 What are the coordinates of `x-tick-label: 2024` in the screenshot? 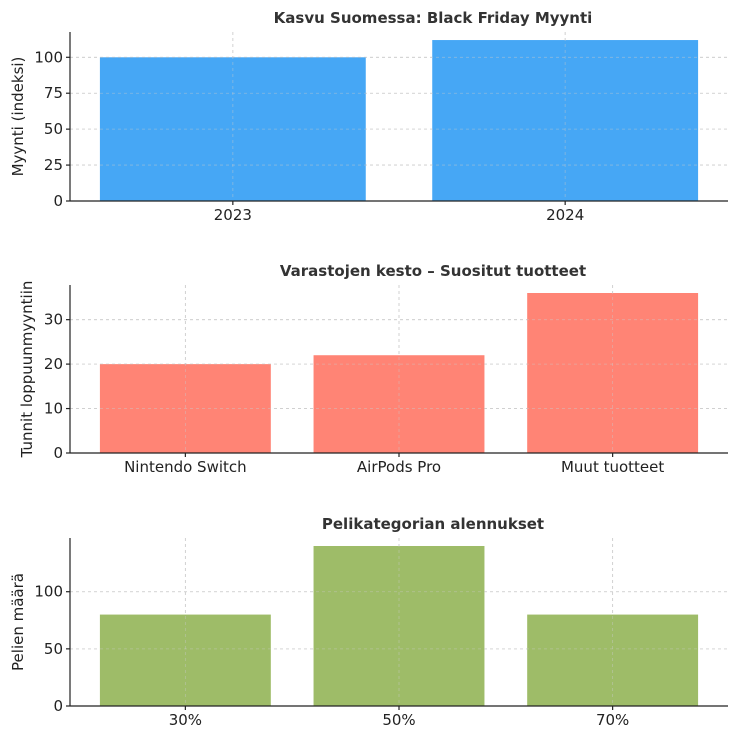 It's located at (565, 215).